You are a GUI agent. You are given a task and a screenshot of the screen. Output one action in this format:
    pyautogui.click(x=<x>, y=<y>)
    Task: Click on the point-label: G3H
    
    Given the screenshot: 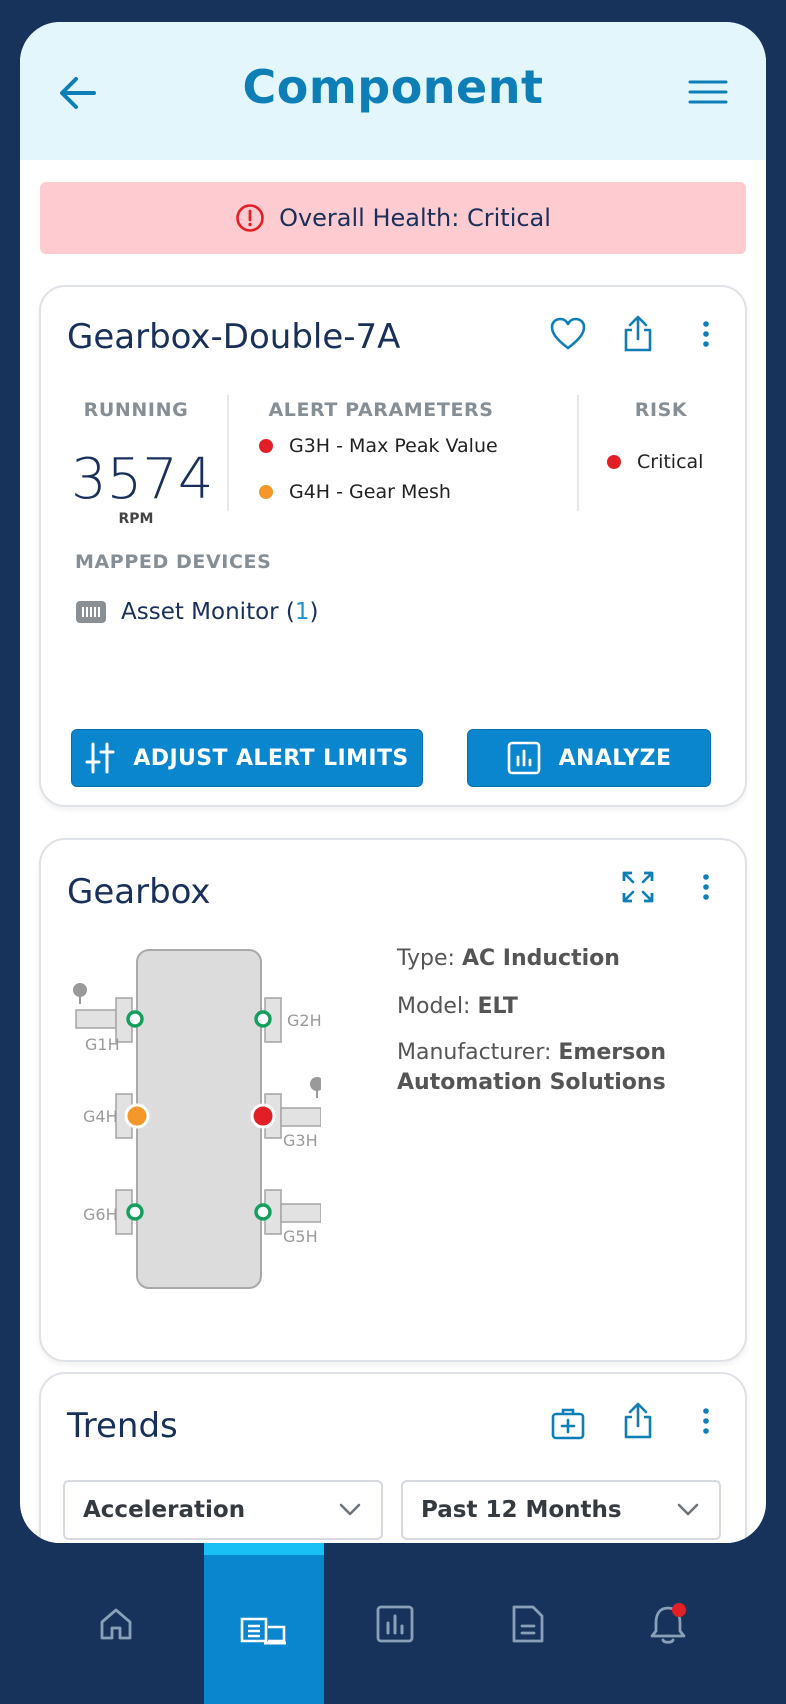 What is the action you would take?
    pyautogui.click(x=300, y=1140)
    